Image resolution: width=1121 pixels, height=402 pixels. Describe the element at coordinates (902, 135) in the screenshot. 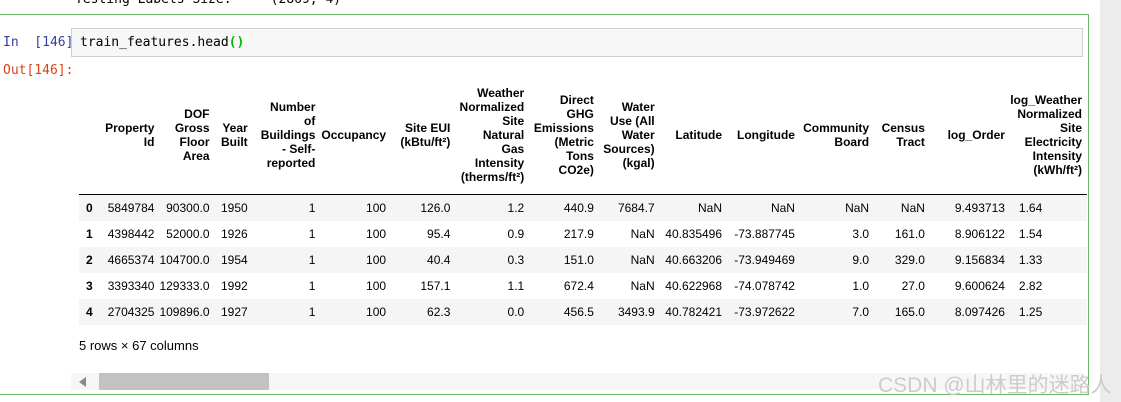

I see `column-header: Census Tract` at that location.